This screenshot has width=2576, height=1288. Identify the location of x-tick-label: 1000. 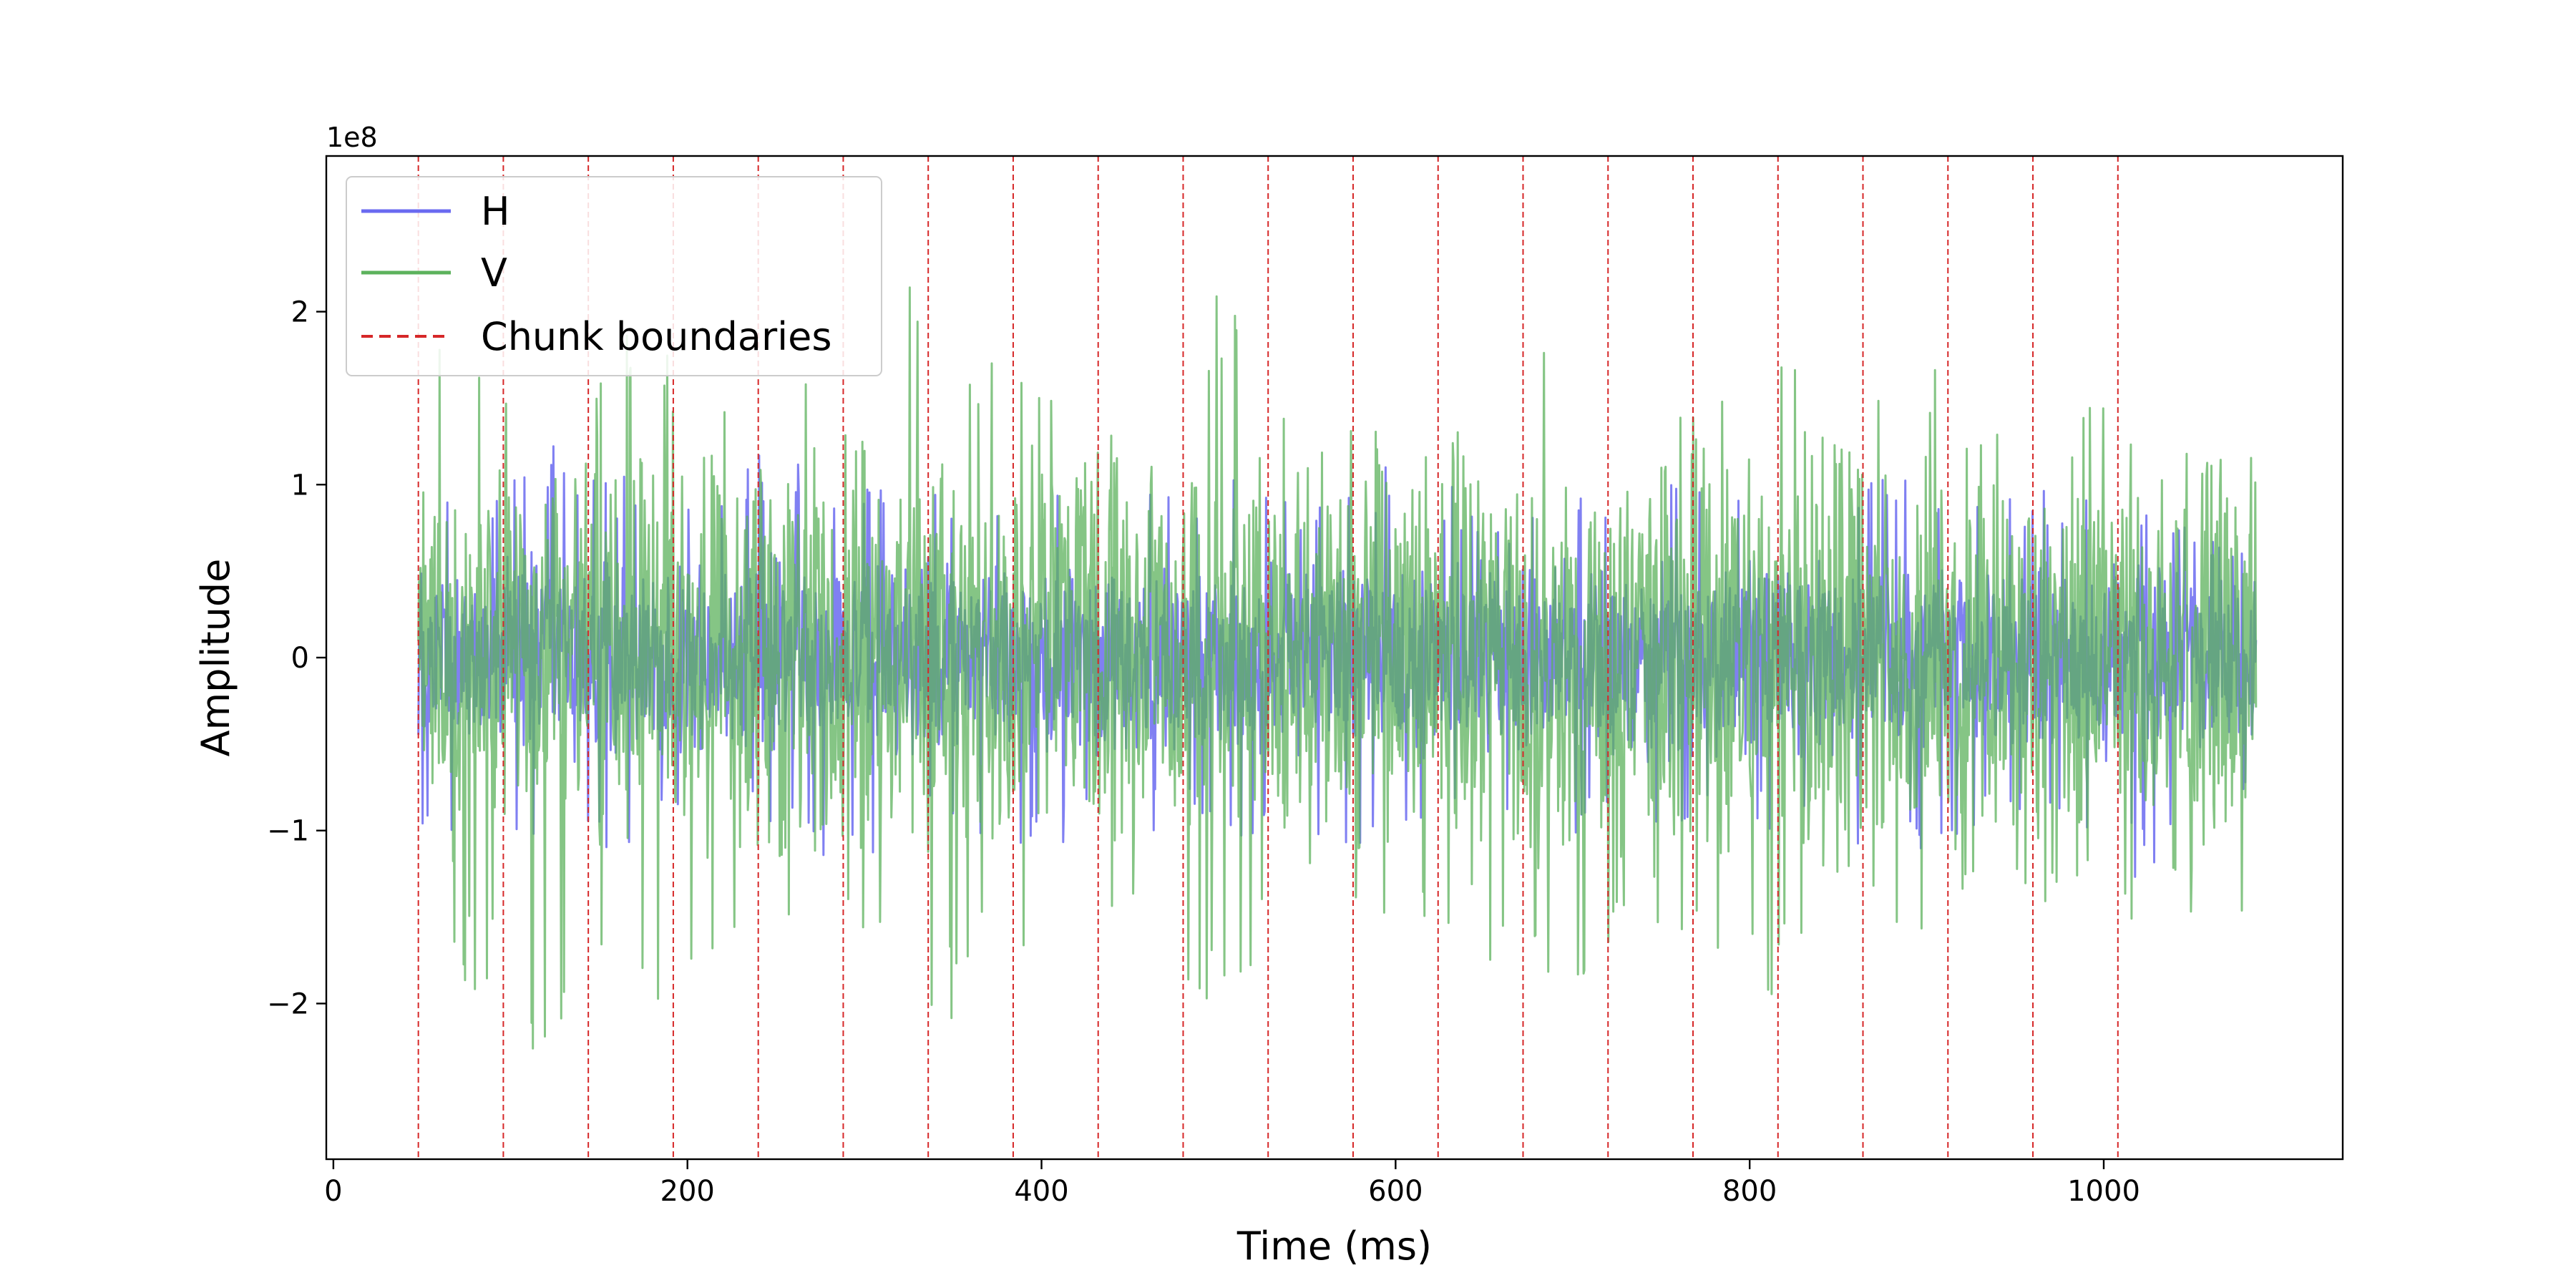
(2103, 1191).